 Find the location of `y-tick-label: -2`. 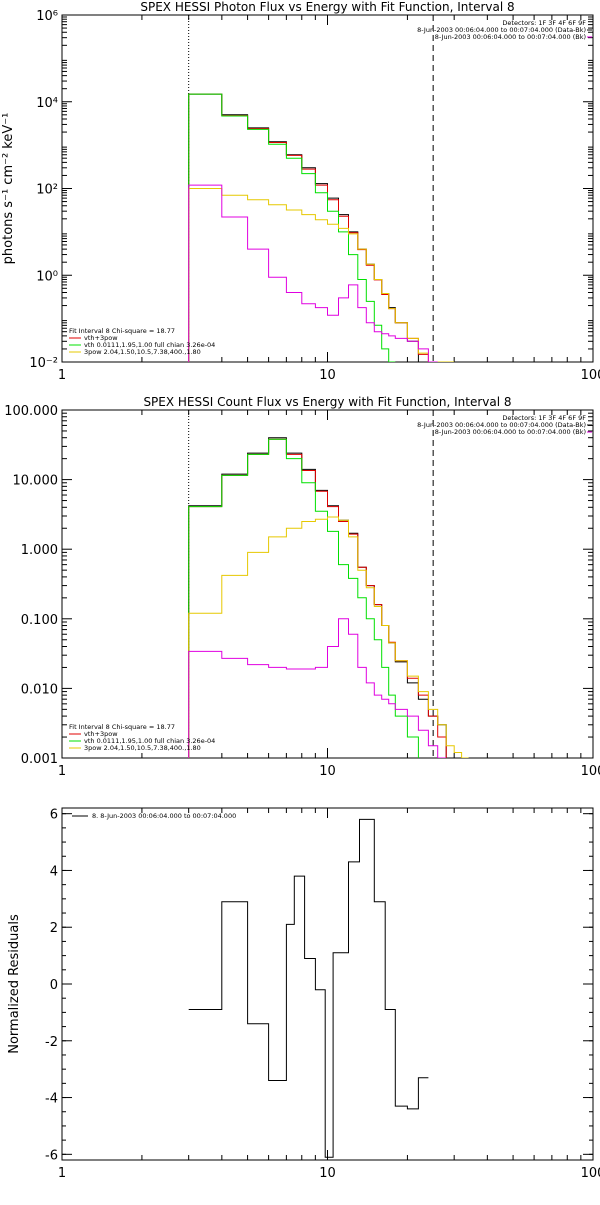

y-tick-label: -2 is located at coordinates (51, 1042).